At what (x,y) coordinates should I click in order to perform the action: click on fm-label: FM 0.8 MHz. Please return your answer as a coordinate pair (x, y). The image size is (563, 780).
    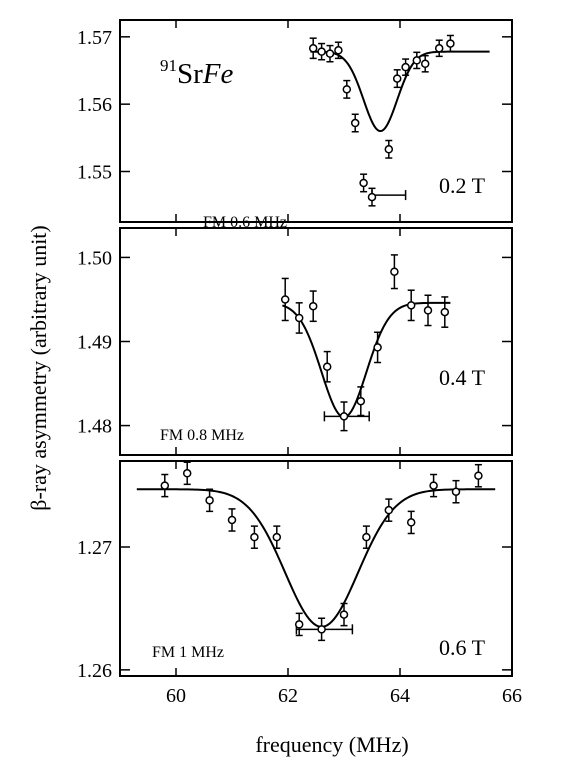
    Looking at the image, I should click on (202, 435).